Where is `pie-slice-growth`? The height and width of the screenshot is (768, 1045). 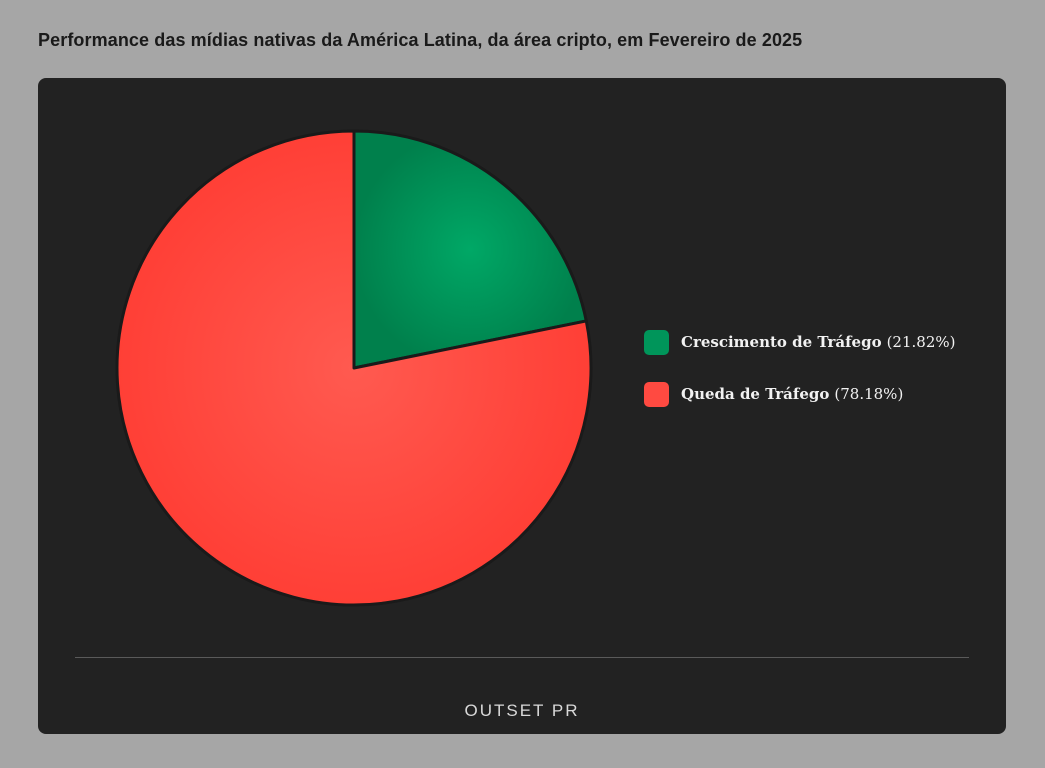
pie-slice-growth is located at coordinates (470, 249).